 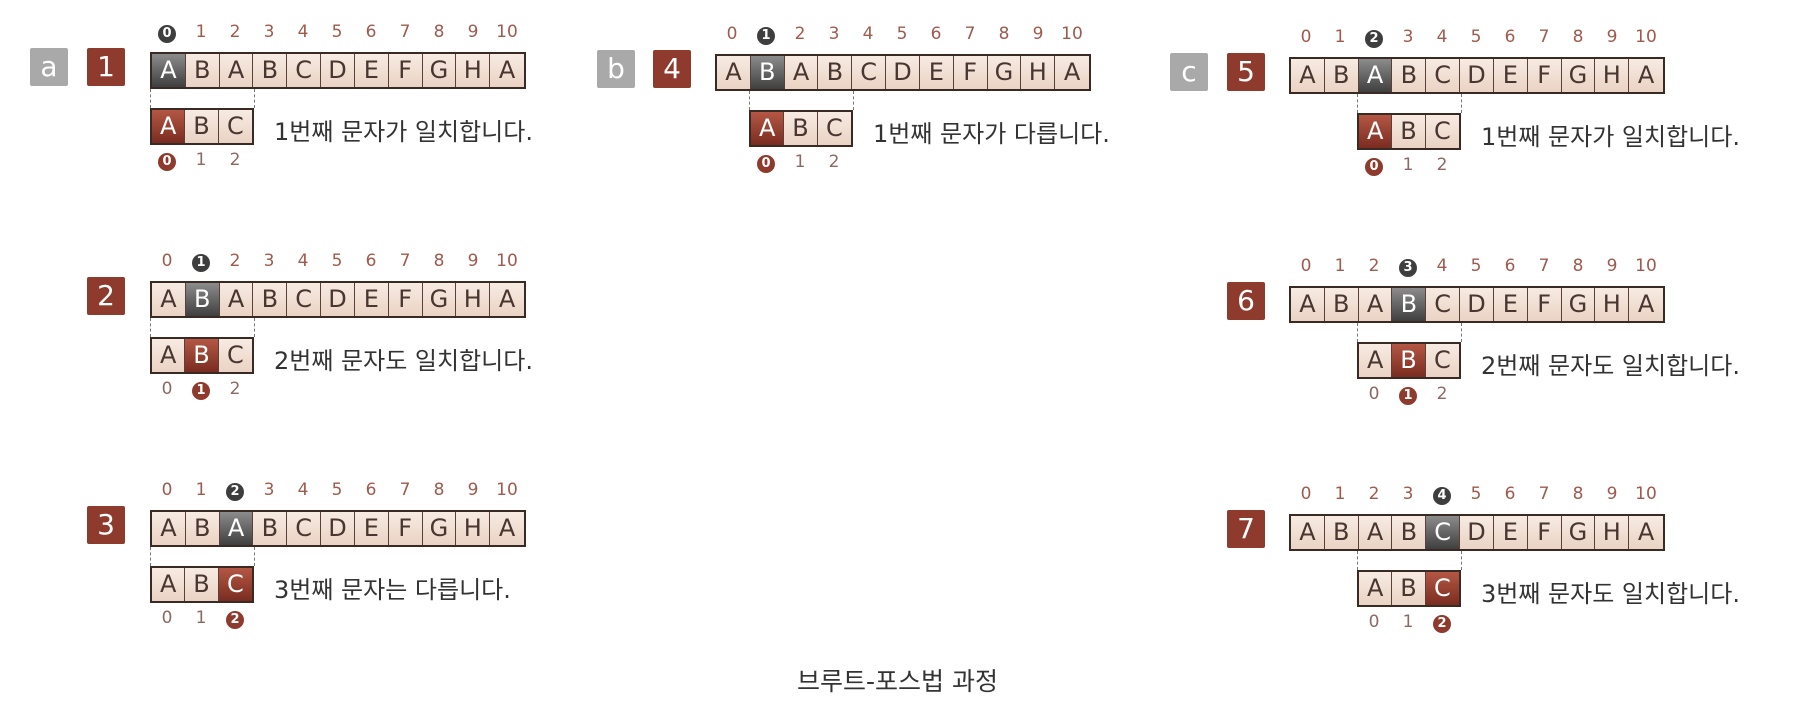 What do you see at coordinates (392, 590) in the screenshot?
I see `step-note: 3번째 문자는 다릅니다.` at bounding box center [392, 590].